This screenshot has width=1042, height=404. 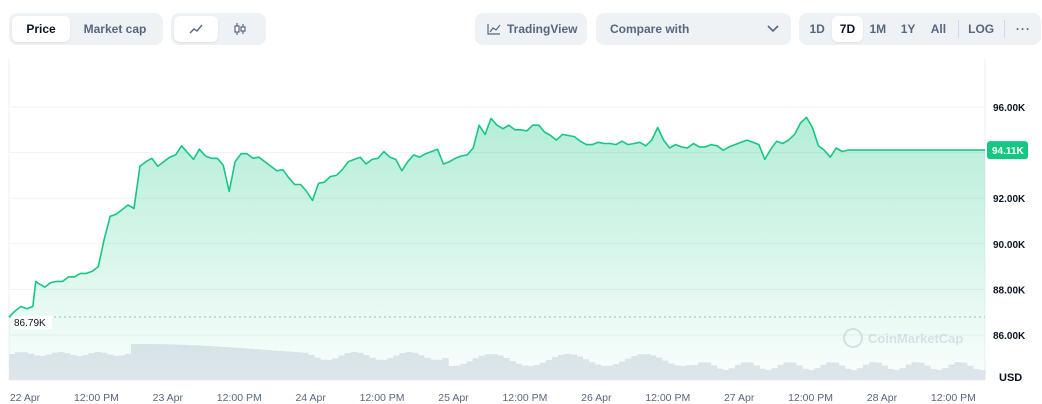 I want to click on chart-kind-toggle, so click(x=218, y=29).